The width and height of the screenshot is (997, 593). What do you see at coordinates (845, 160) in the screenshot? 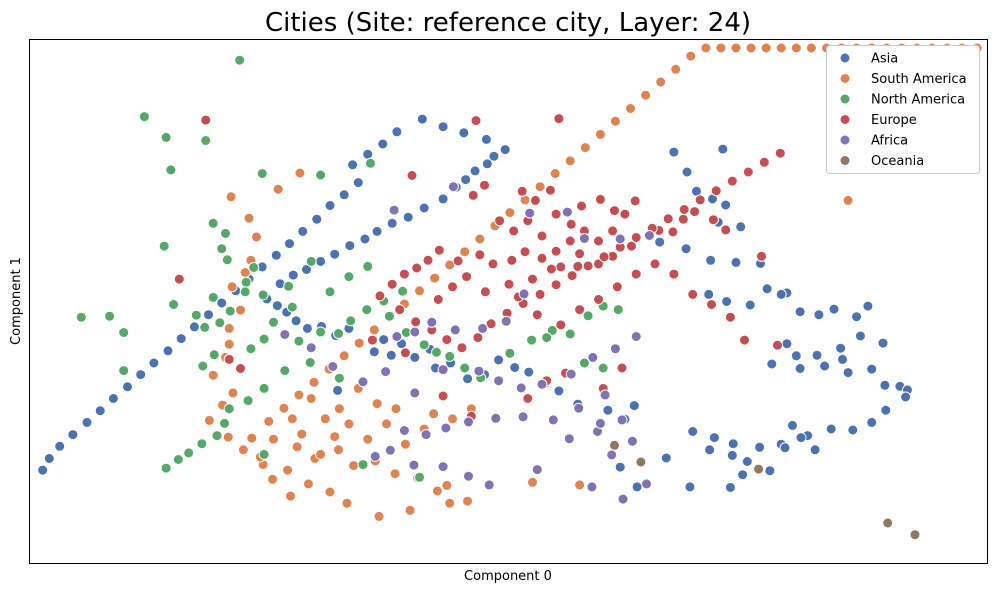
I see `legend-marker-oceania` at bounding box center [845, 160].